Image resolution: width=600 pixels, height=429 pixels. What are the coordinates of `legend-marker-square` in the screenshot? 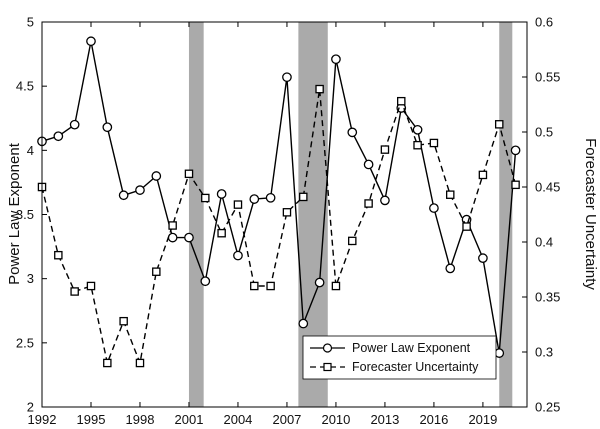 It's located at (327, 367).